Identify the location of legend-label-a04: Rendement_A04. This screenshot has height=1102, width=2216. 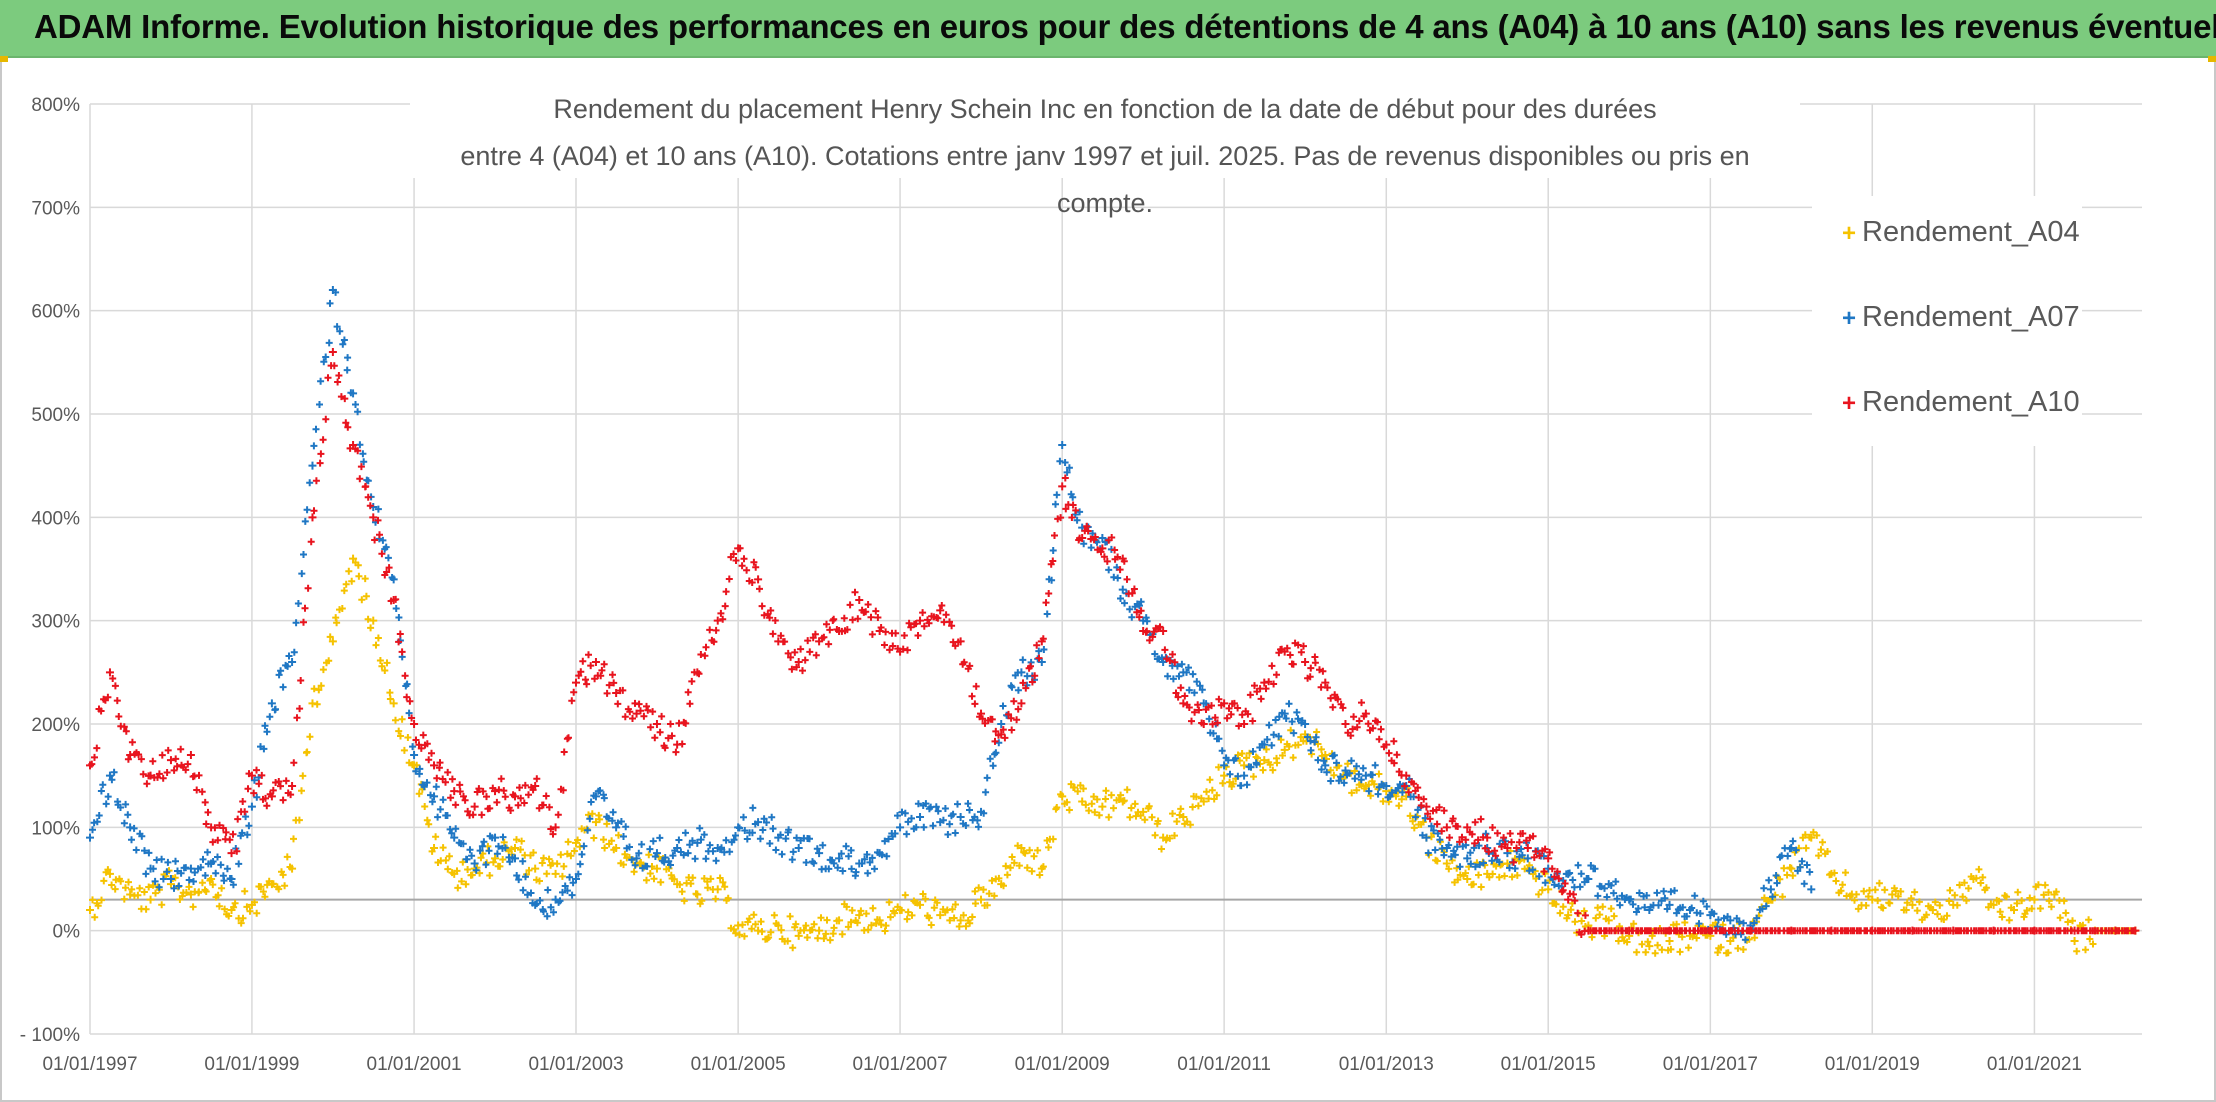
(1971, 232).